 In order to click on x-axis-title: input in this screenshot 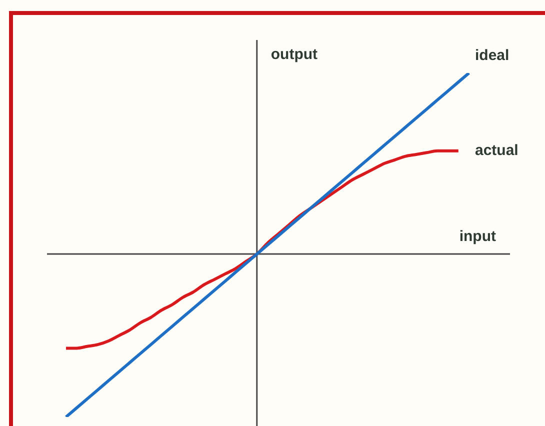, I will do `click(477, 237)`.